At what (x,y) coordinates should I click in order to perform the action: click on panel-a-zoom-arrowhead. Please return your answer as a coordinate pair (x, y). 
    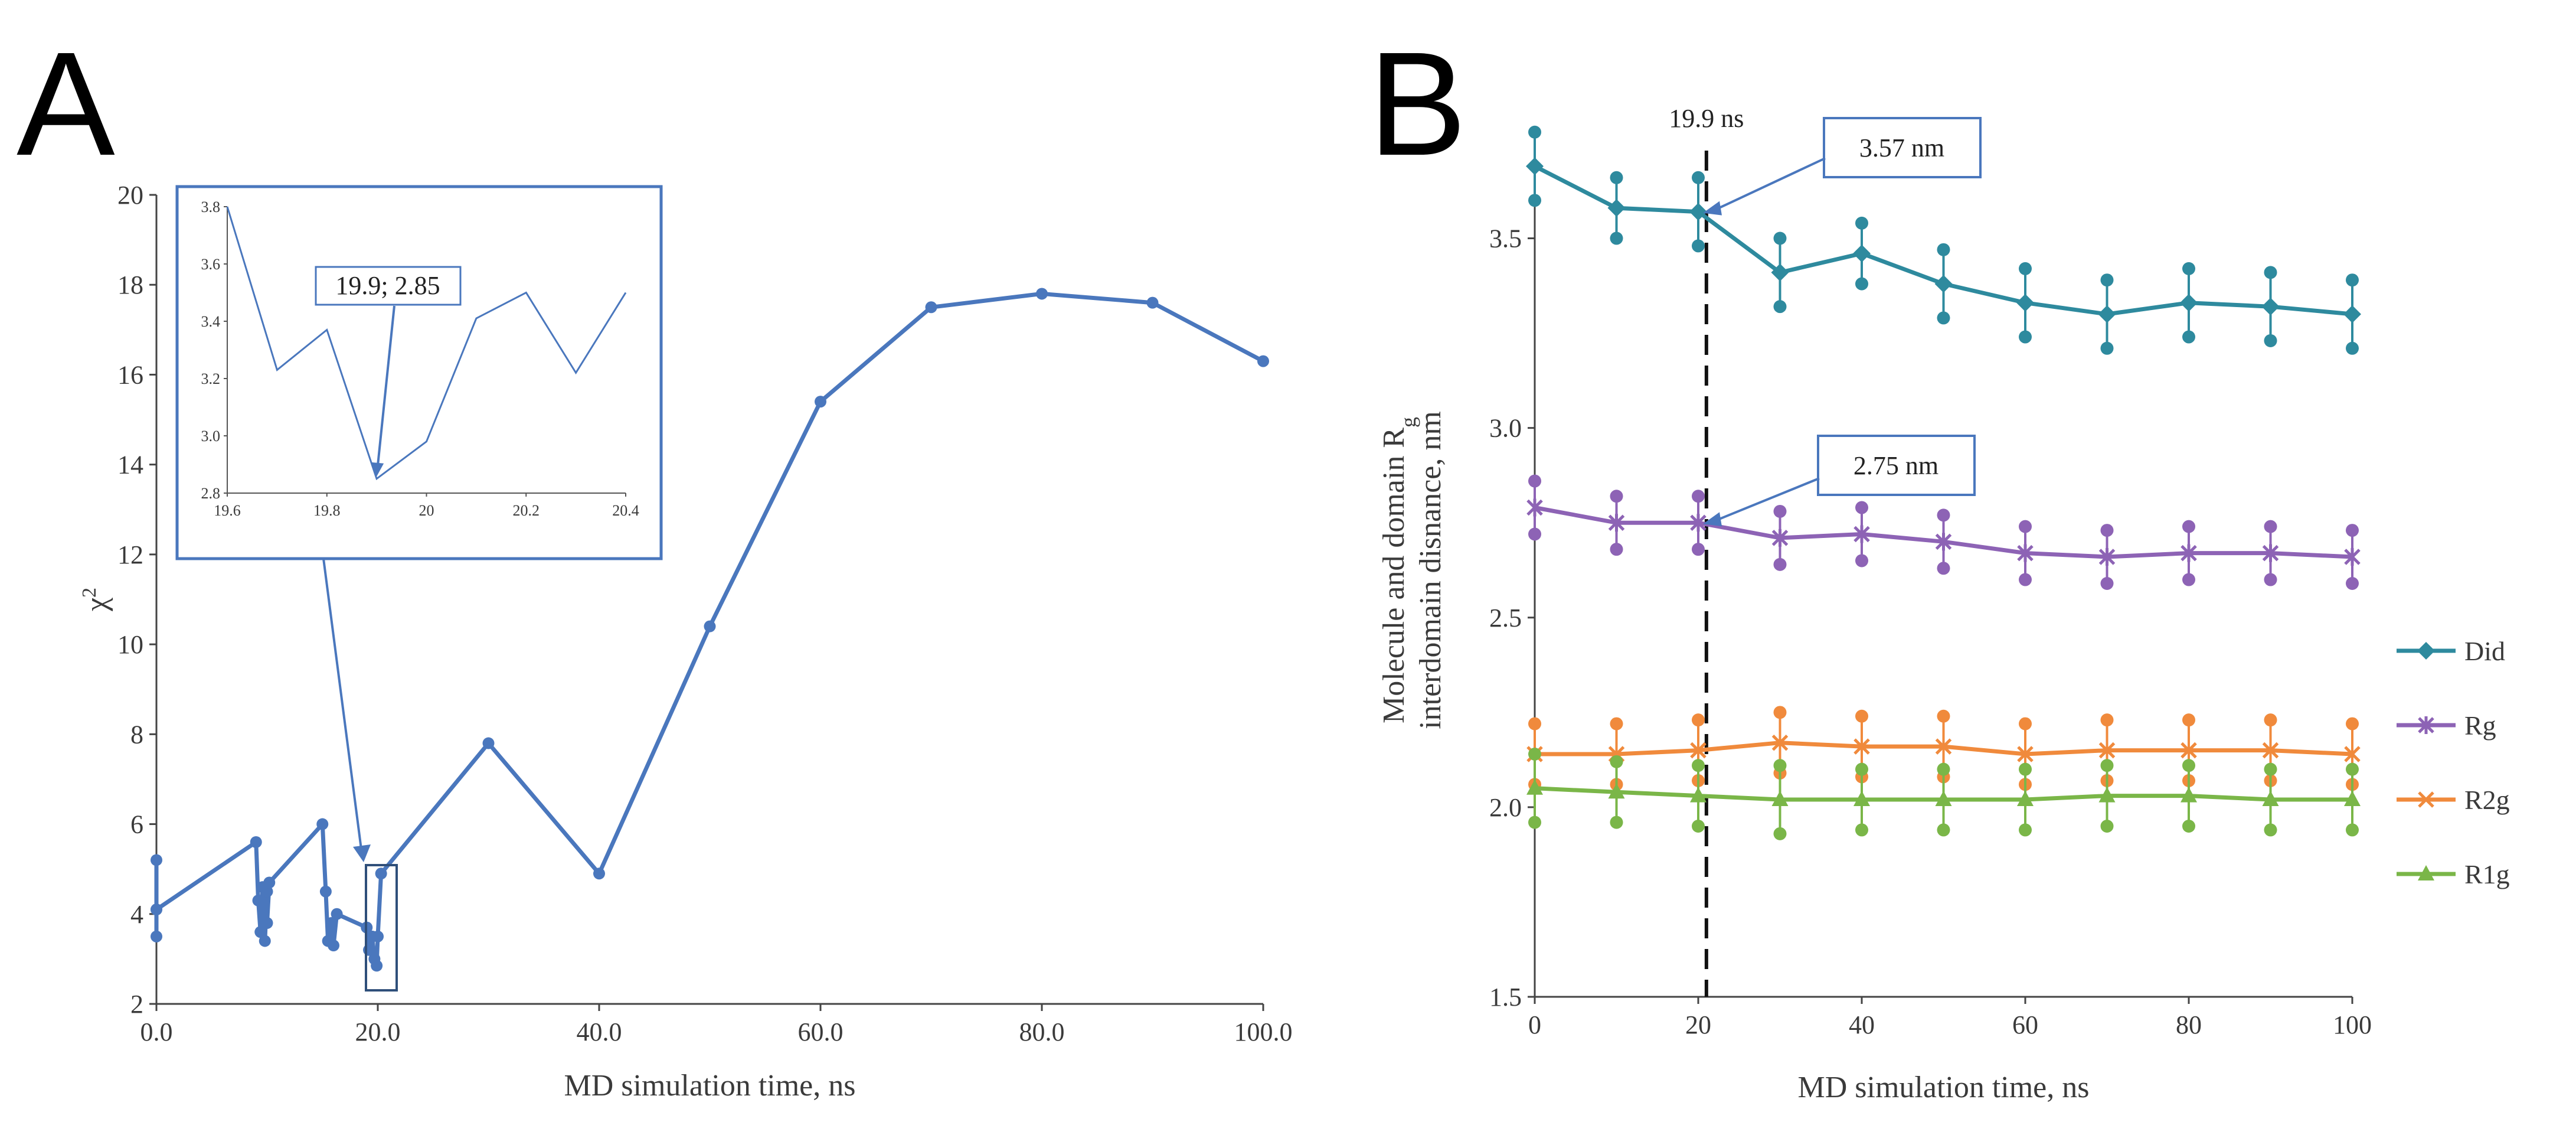
    Looking at the image, I should click on (362, 853).